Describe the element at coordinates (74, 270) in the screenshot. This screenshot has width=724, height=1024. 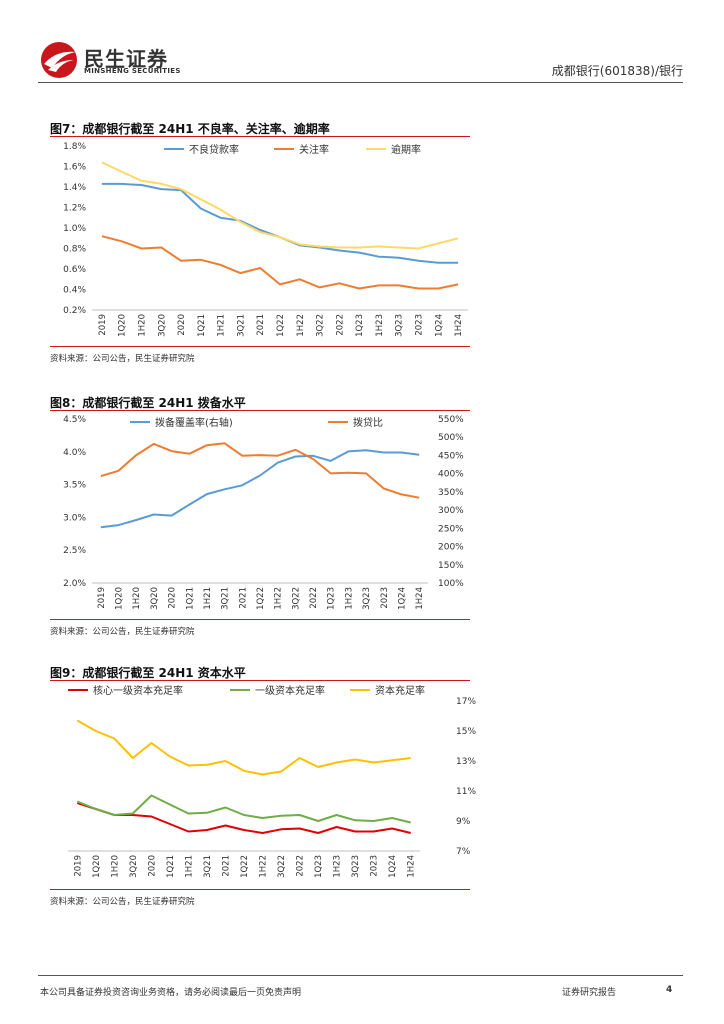
I see `y-tick-label-left: 0.6%` at that location.